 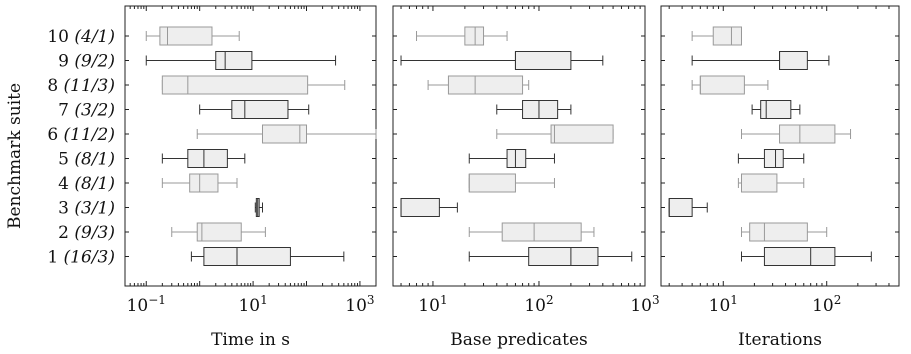 I want to click on x-axis-title: Iterations, so click(x=780, y=340).